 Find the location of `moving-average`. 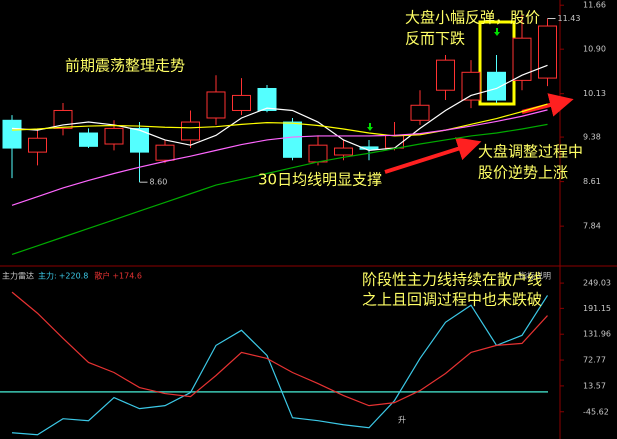

moving-average is located at coordinates (279, 120).